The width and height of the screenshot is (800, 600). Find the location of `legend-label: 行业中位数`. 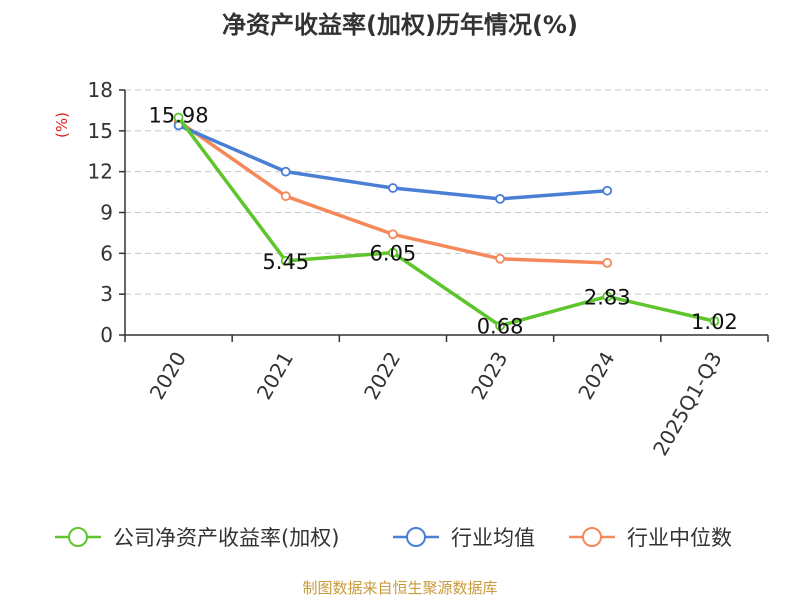

legend-label: 行业中位数 is located at coordinates (679, 538).